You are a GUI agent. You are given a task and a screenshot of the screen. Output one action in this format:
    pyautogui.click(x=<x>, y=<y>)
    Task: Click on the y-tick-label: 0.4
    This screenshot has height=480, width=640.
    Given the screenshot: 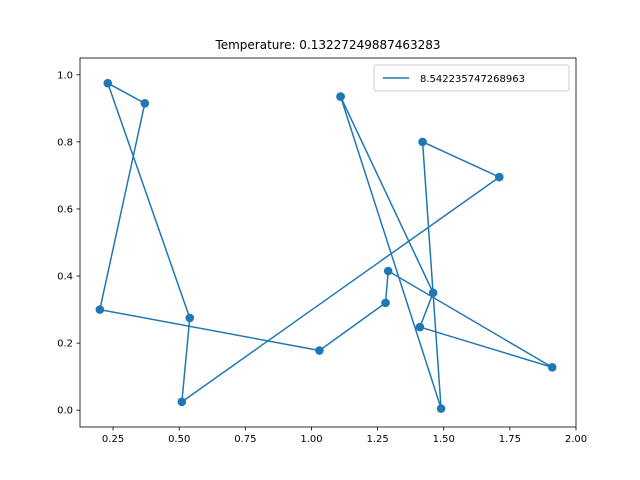 What is the action you would take?
    pyautogui.click(x=65, y=277)
    